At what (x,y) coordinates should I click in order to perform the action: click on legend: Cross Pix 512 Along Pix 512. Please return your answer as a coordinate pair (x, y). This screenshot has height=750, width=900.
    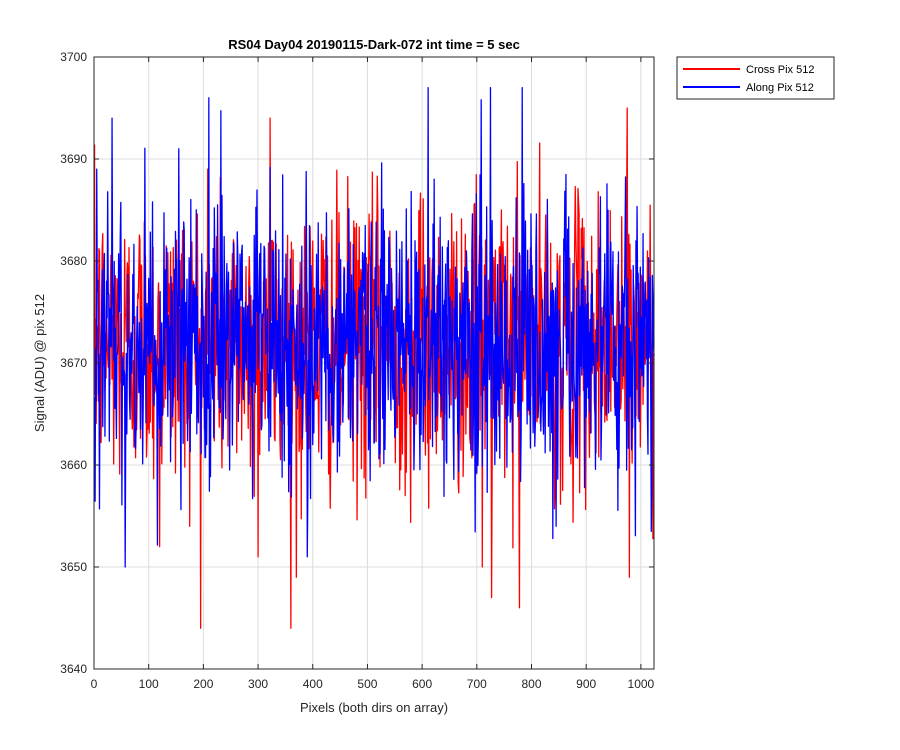
    Looking at the image, I should click on (755, 78).